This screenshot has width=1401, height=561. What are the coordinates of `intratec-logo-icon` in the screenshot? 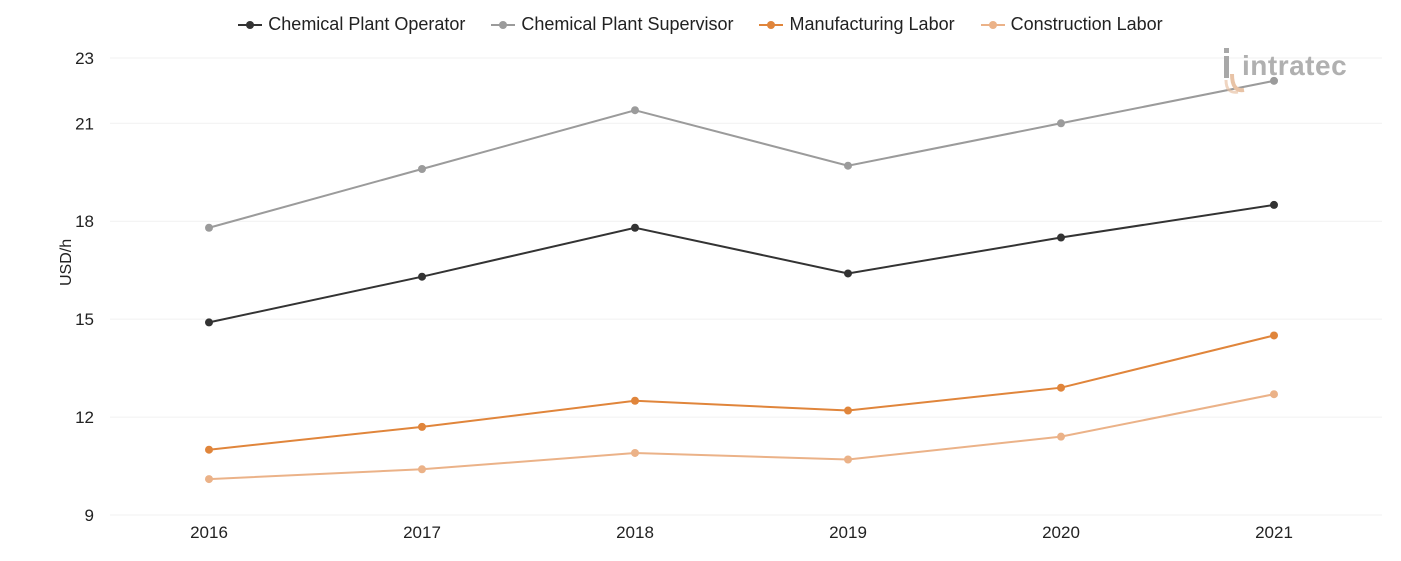 It's located at (1234, 71).